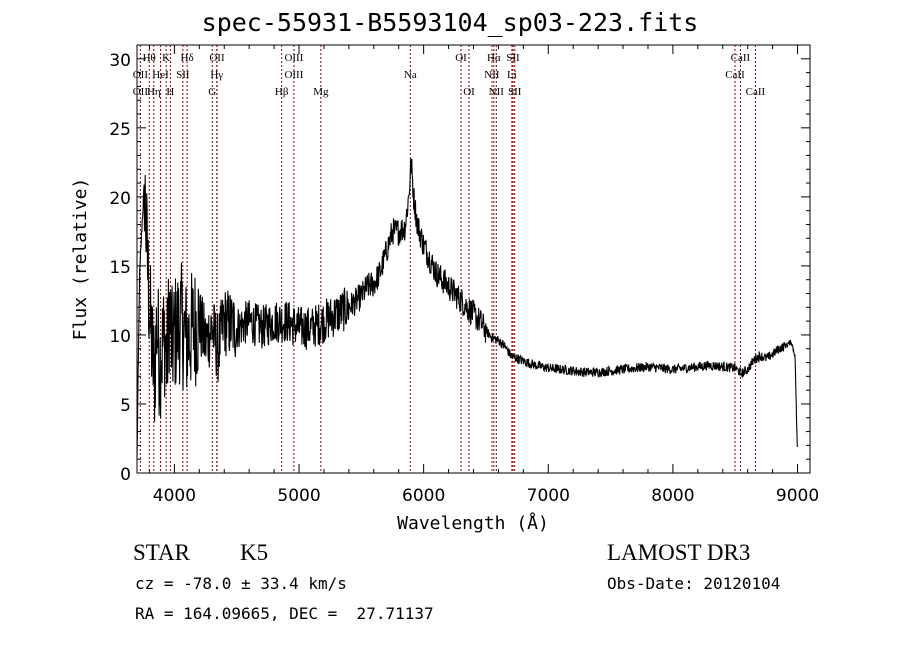 The width and height of the screenshot is (900, 649). I want to click on x-tick-label: 7000, so click(548, 496).